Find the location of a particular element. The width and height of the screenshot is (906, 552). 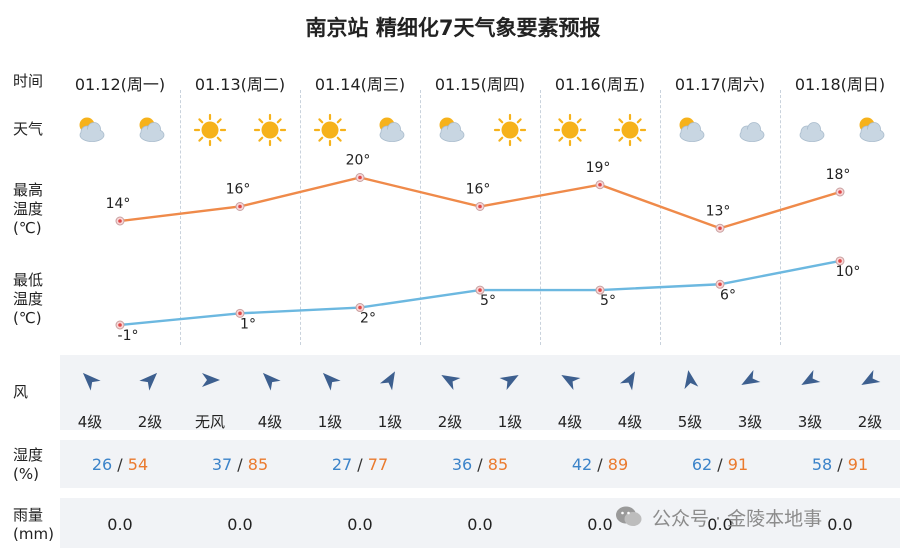

date-label: 01.14(周三) is located at coordinates (360, 84).